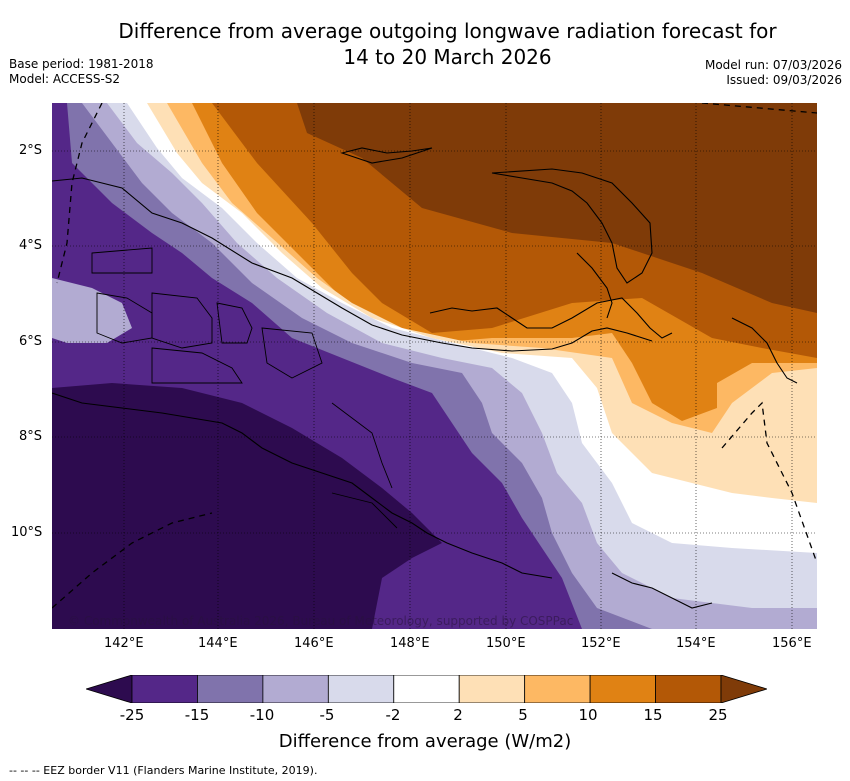 The height and width of the screenshot is (781, 850). I want to click on lat-tick: 10°S, so click(27, 532).